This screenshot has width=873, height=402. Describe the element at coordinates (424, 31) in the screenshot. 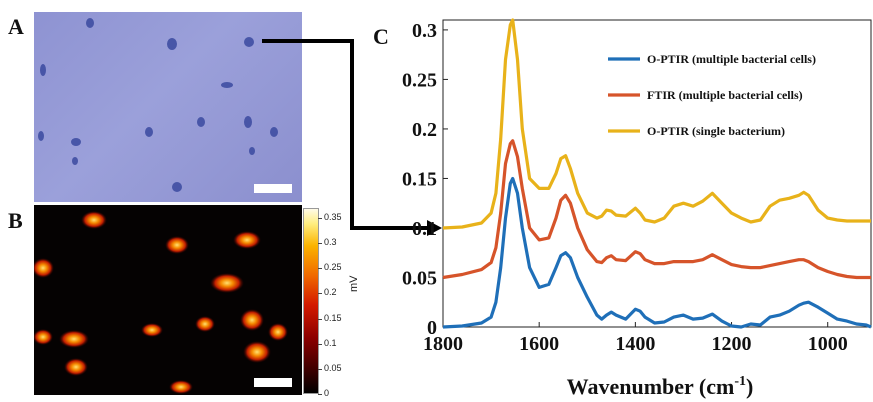

I see `y-tick-label: 0.3` at that location.